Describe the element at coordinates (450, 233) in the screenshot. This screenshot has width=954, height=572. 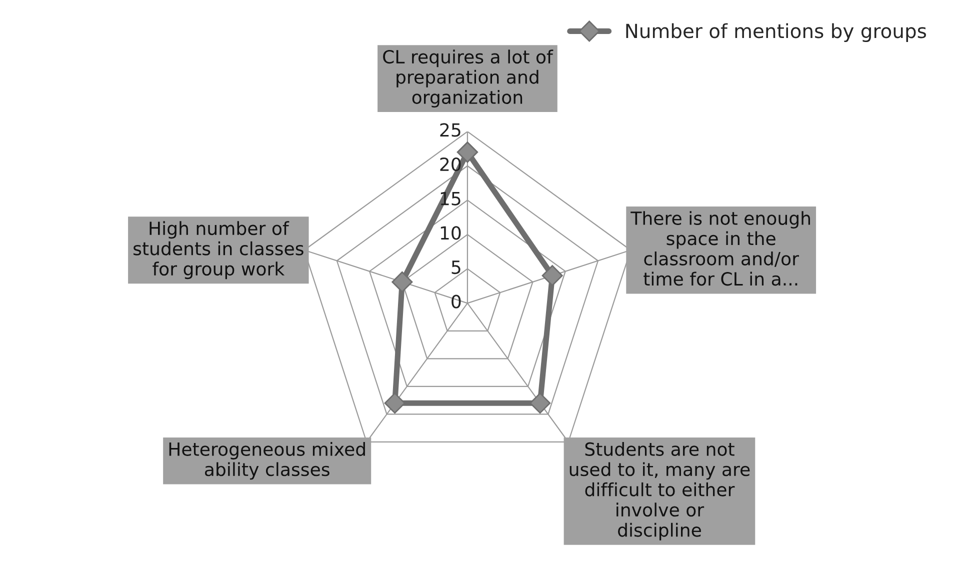
I see `y-tick-label: 10` at that location.